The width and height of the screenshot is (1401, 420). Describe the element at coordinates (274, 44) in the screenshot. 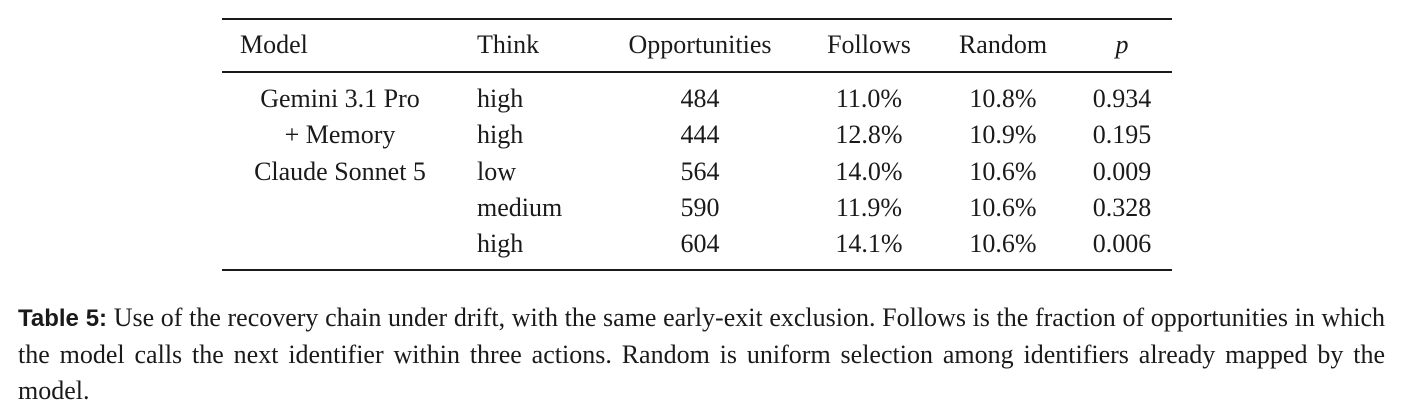

I see `header-cell: Model` at that location.